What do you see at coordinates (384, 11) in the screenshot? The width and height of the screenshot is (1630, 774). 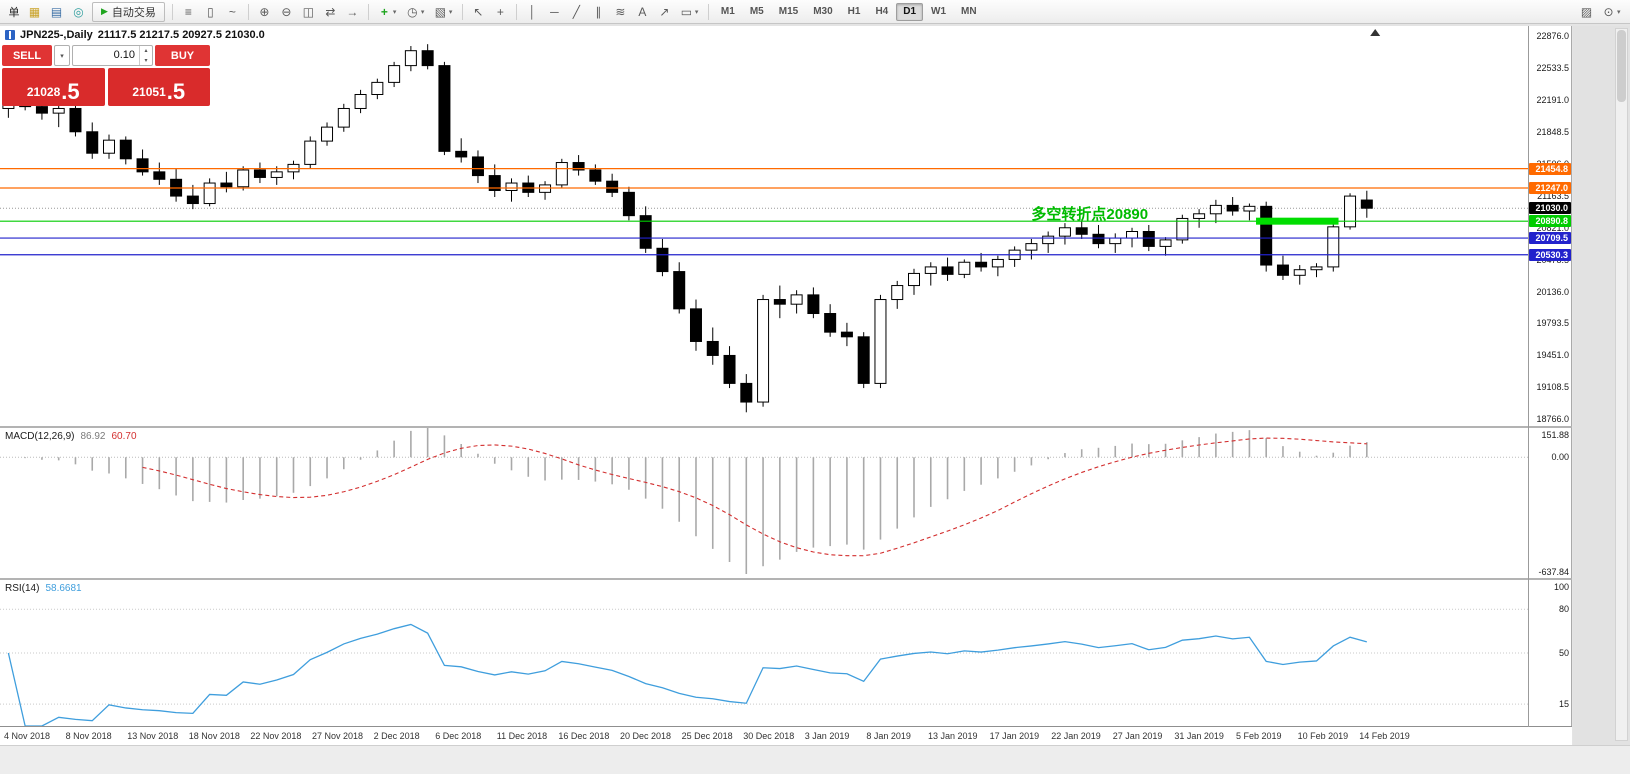 I see `indicators-icon: +` at bounding box center [384, 11].